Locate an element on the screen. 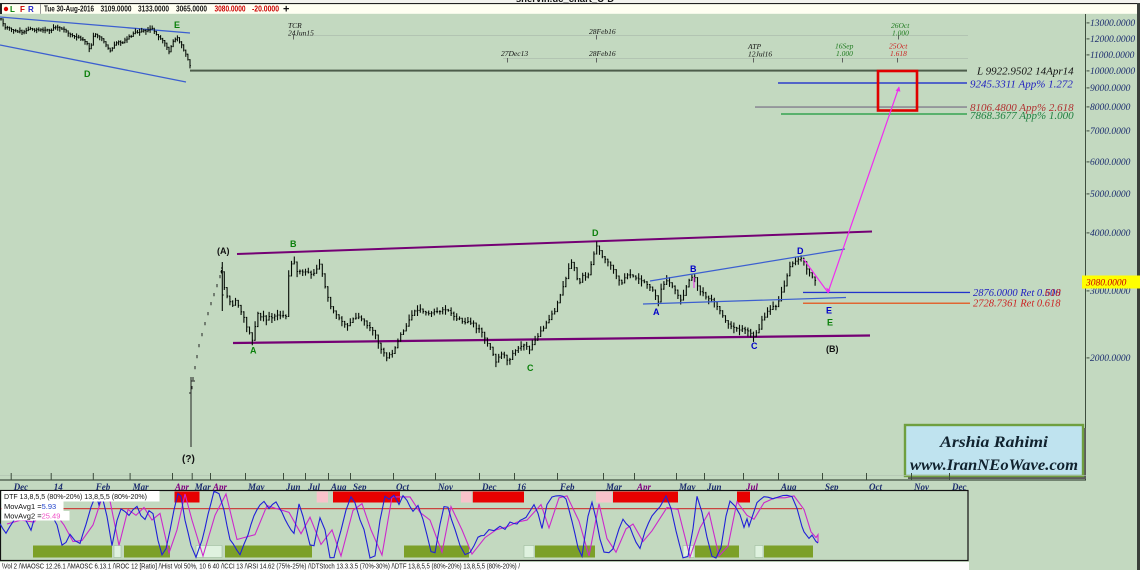 The image size is (1140, 570). svg-text: 3109.0000 is located at coordinates (116, 9).